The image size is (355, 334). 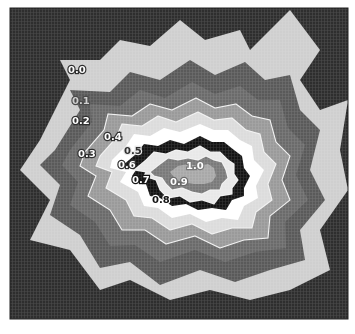 What do you see at coordinates (161, 200) in the screenshot?
I see `contour-label-0-8: 0.8` at bounding box center [161, 200].